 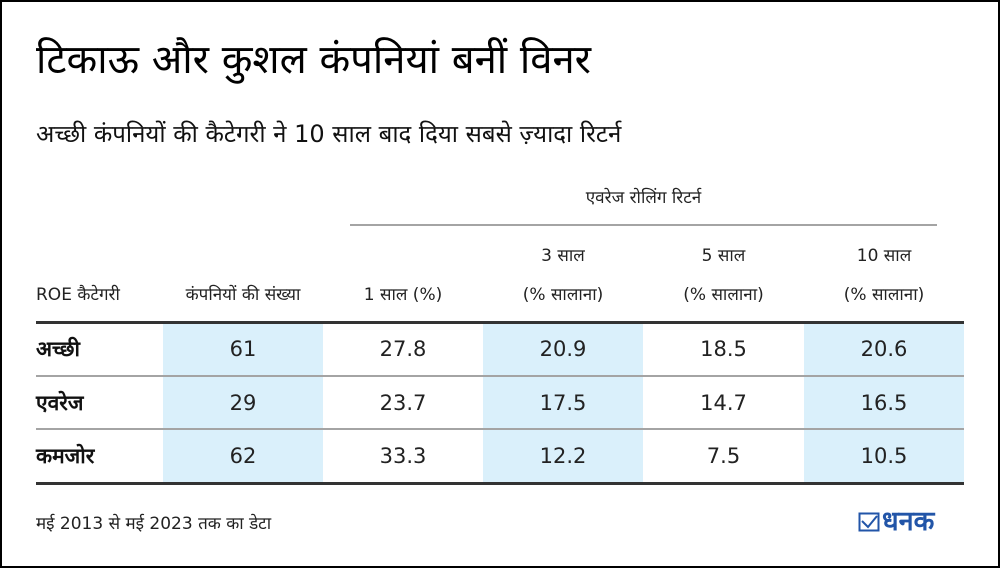 What do you see at coordinates (314, 60) in the screenshot?
I see `page-title: टिकाऊ और कुशल कंपनियां बनीं विनर` at bounding box center [314, 60].